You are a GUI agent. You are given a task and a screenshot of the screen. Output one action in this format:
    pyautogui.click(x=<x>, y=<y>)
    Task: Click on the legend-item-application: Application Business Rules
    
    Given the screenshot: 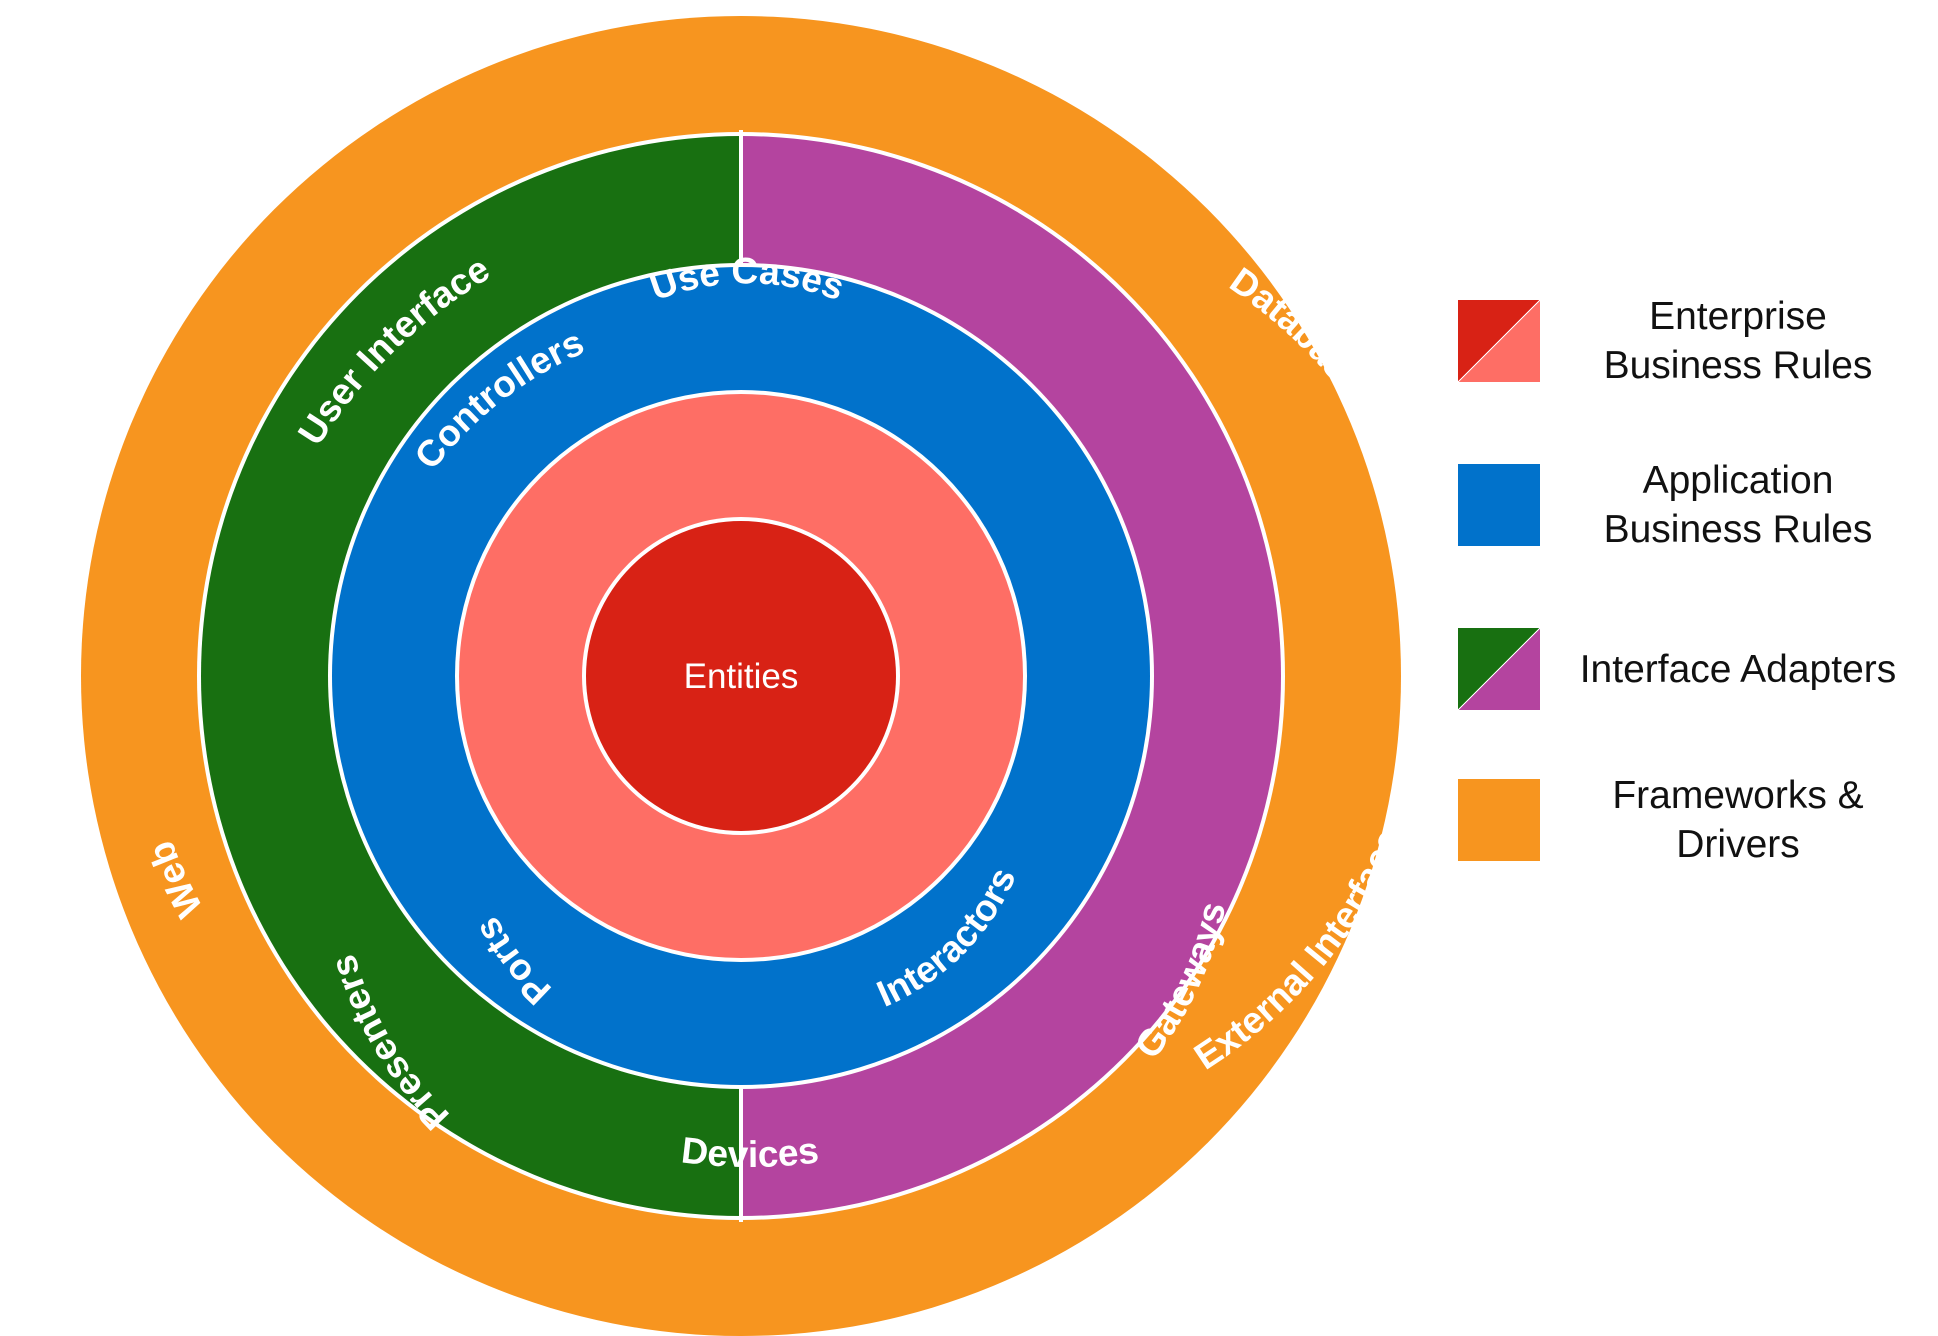 What is the action you would take?
    pyautogui.click(x=1698, y=505)
    